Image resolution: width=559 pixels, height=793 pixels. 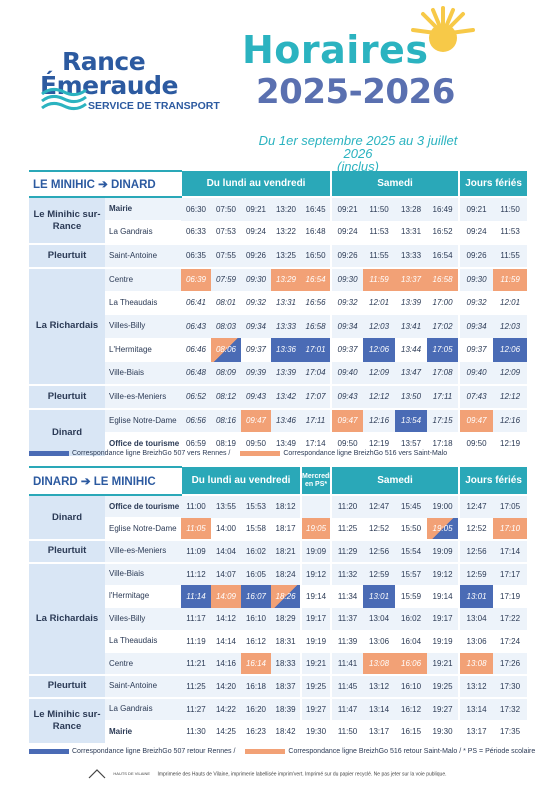 What do you see at coordinates (510, 731) in the screenshot?
I see `time-cell: 17:35` at bounding box center [510, 731].